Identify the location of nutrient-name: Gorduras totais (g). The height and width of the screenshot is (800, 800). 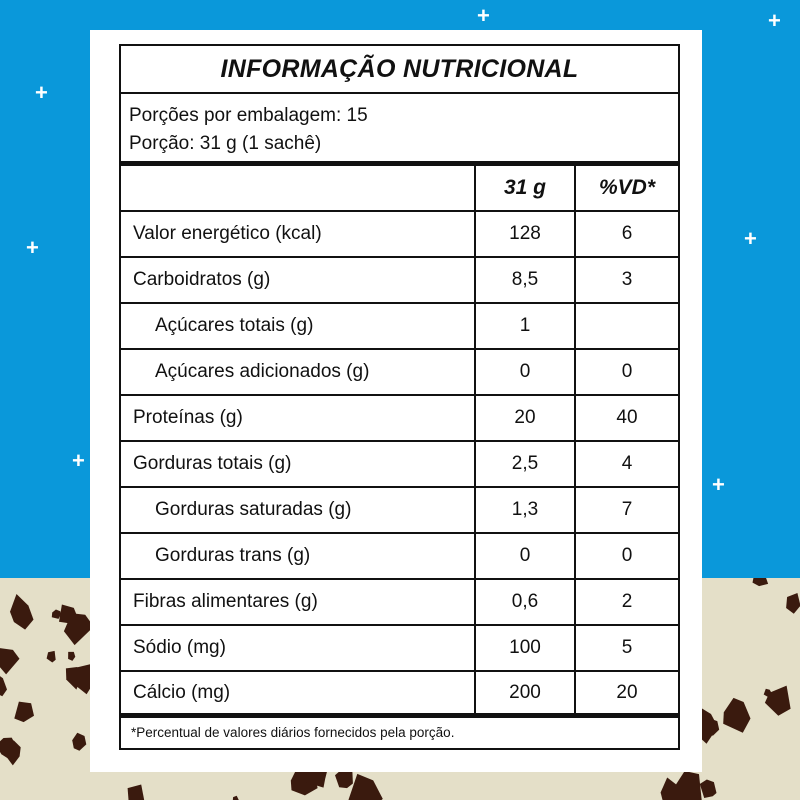
(298, 464).